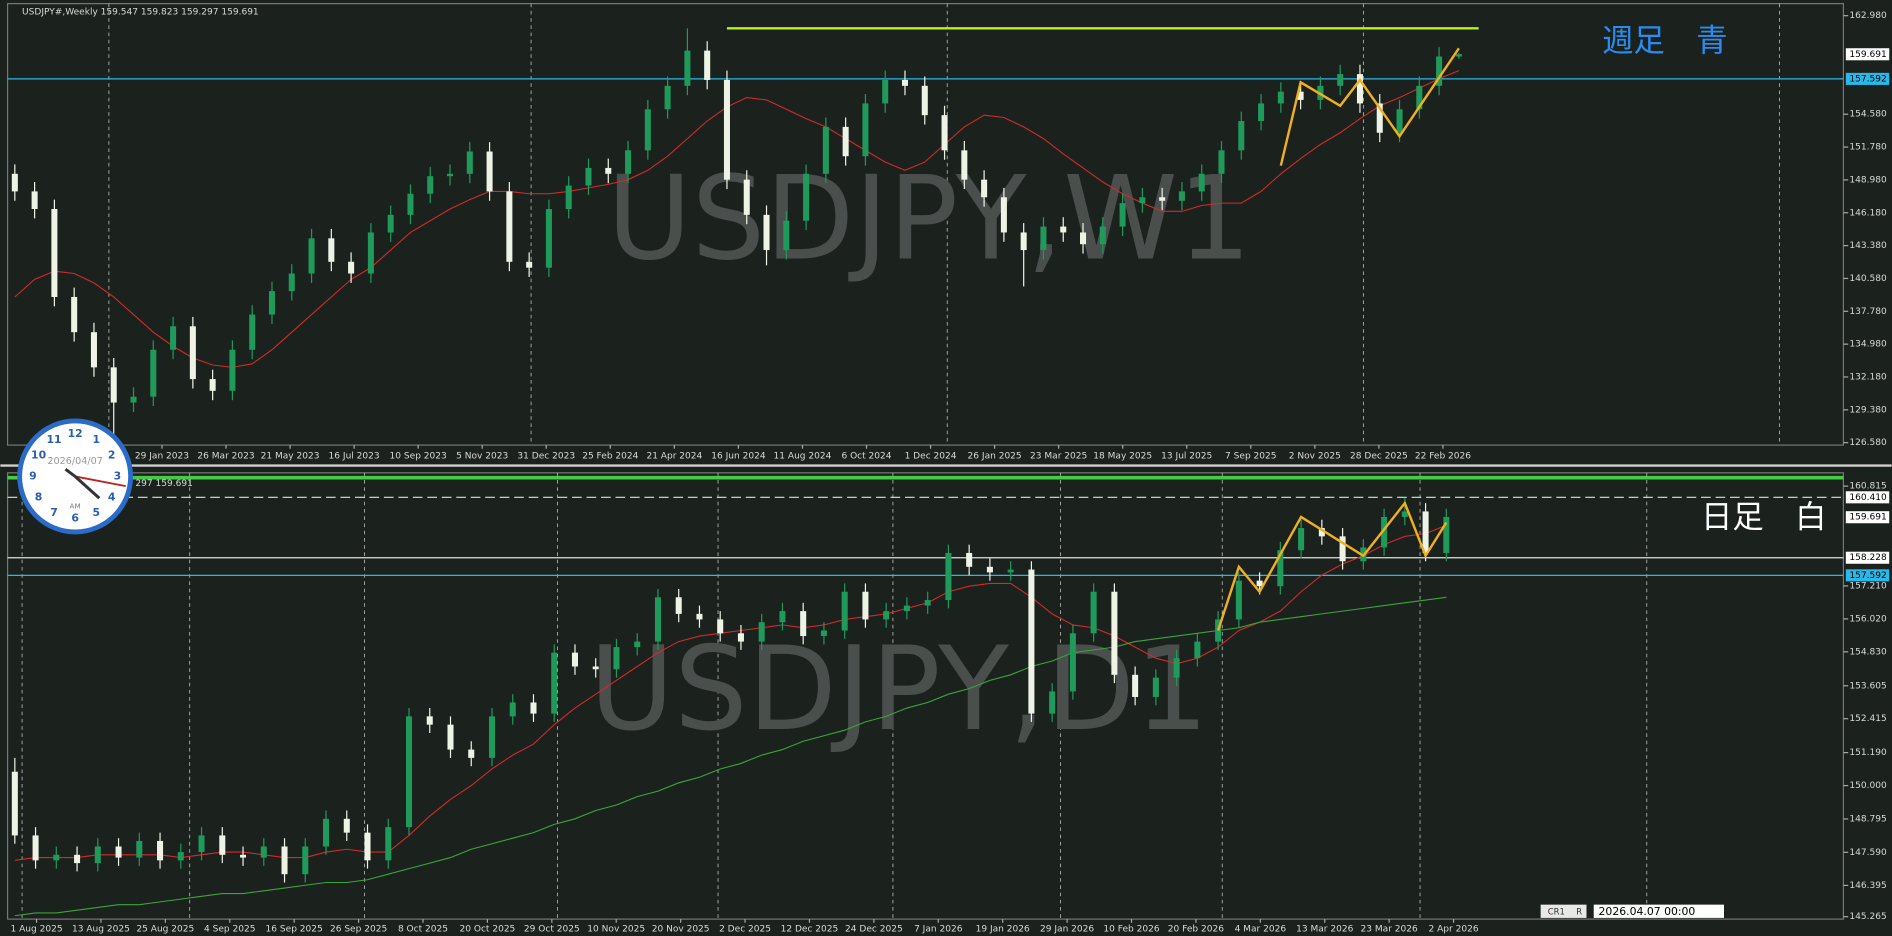  What do you see at coordinates (294, 929) in the screenshot?
I see `x-tick-label: 16 Sep 2025` at bounding box center [294, 929].